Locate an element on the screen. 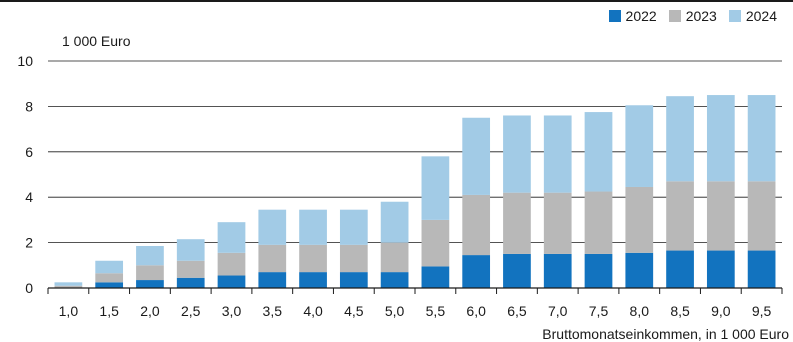 This screenshot has height=342, width=793. legend-label-2023: 2023 is located at coordinates (701, 16).